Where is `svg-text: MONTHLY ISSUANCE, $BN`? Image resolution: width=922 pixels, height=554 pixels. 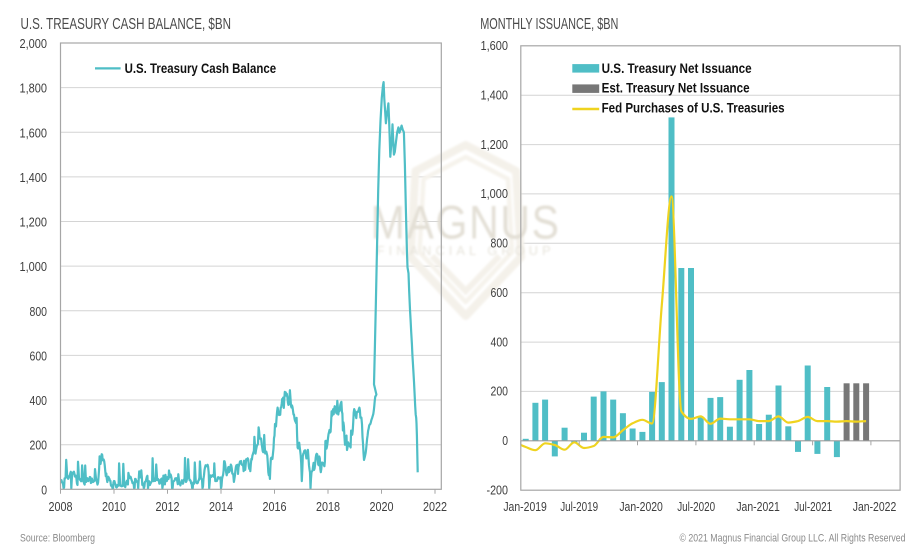 svg-text: MONTHLY ISSUANCE, $BN is located at coordinates (549, 24).